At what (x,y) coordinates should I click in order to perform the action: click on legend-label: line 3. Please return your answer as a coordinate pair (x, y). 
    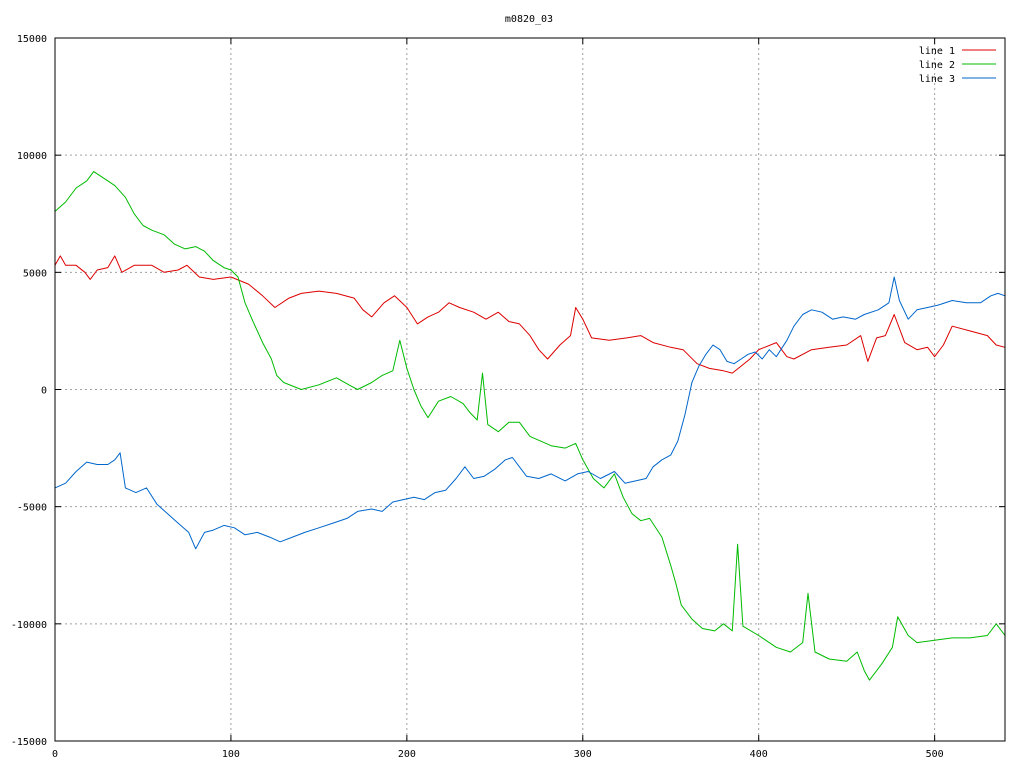
    Looking at the image, I should click on (937, 79).